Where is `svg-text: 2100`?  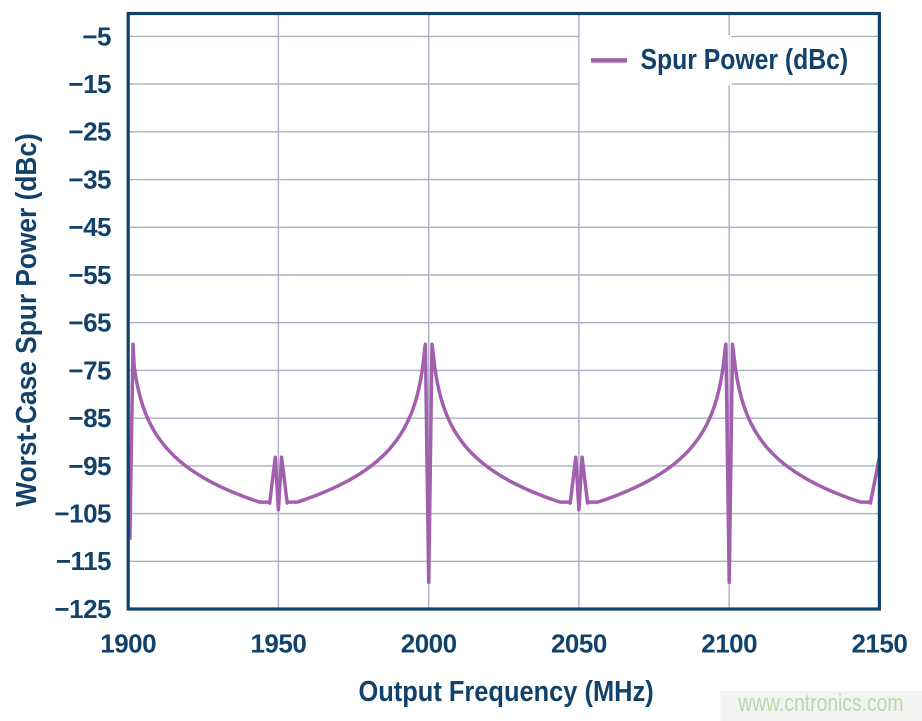
svg-text: 2100 is located at coordinates (729, 643).